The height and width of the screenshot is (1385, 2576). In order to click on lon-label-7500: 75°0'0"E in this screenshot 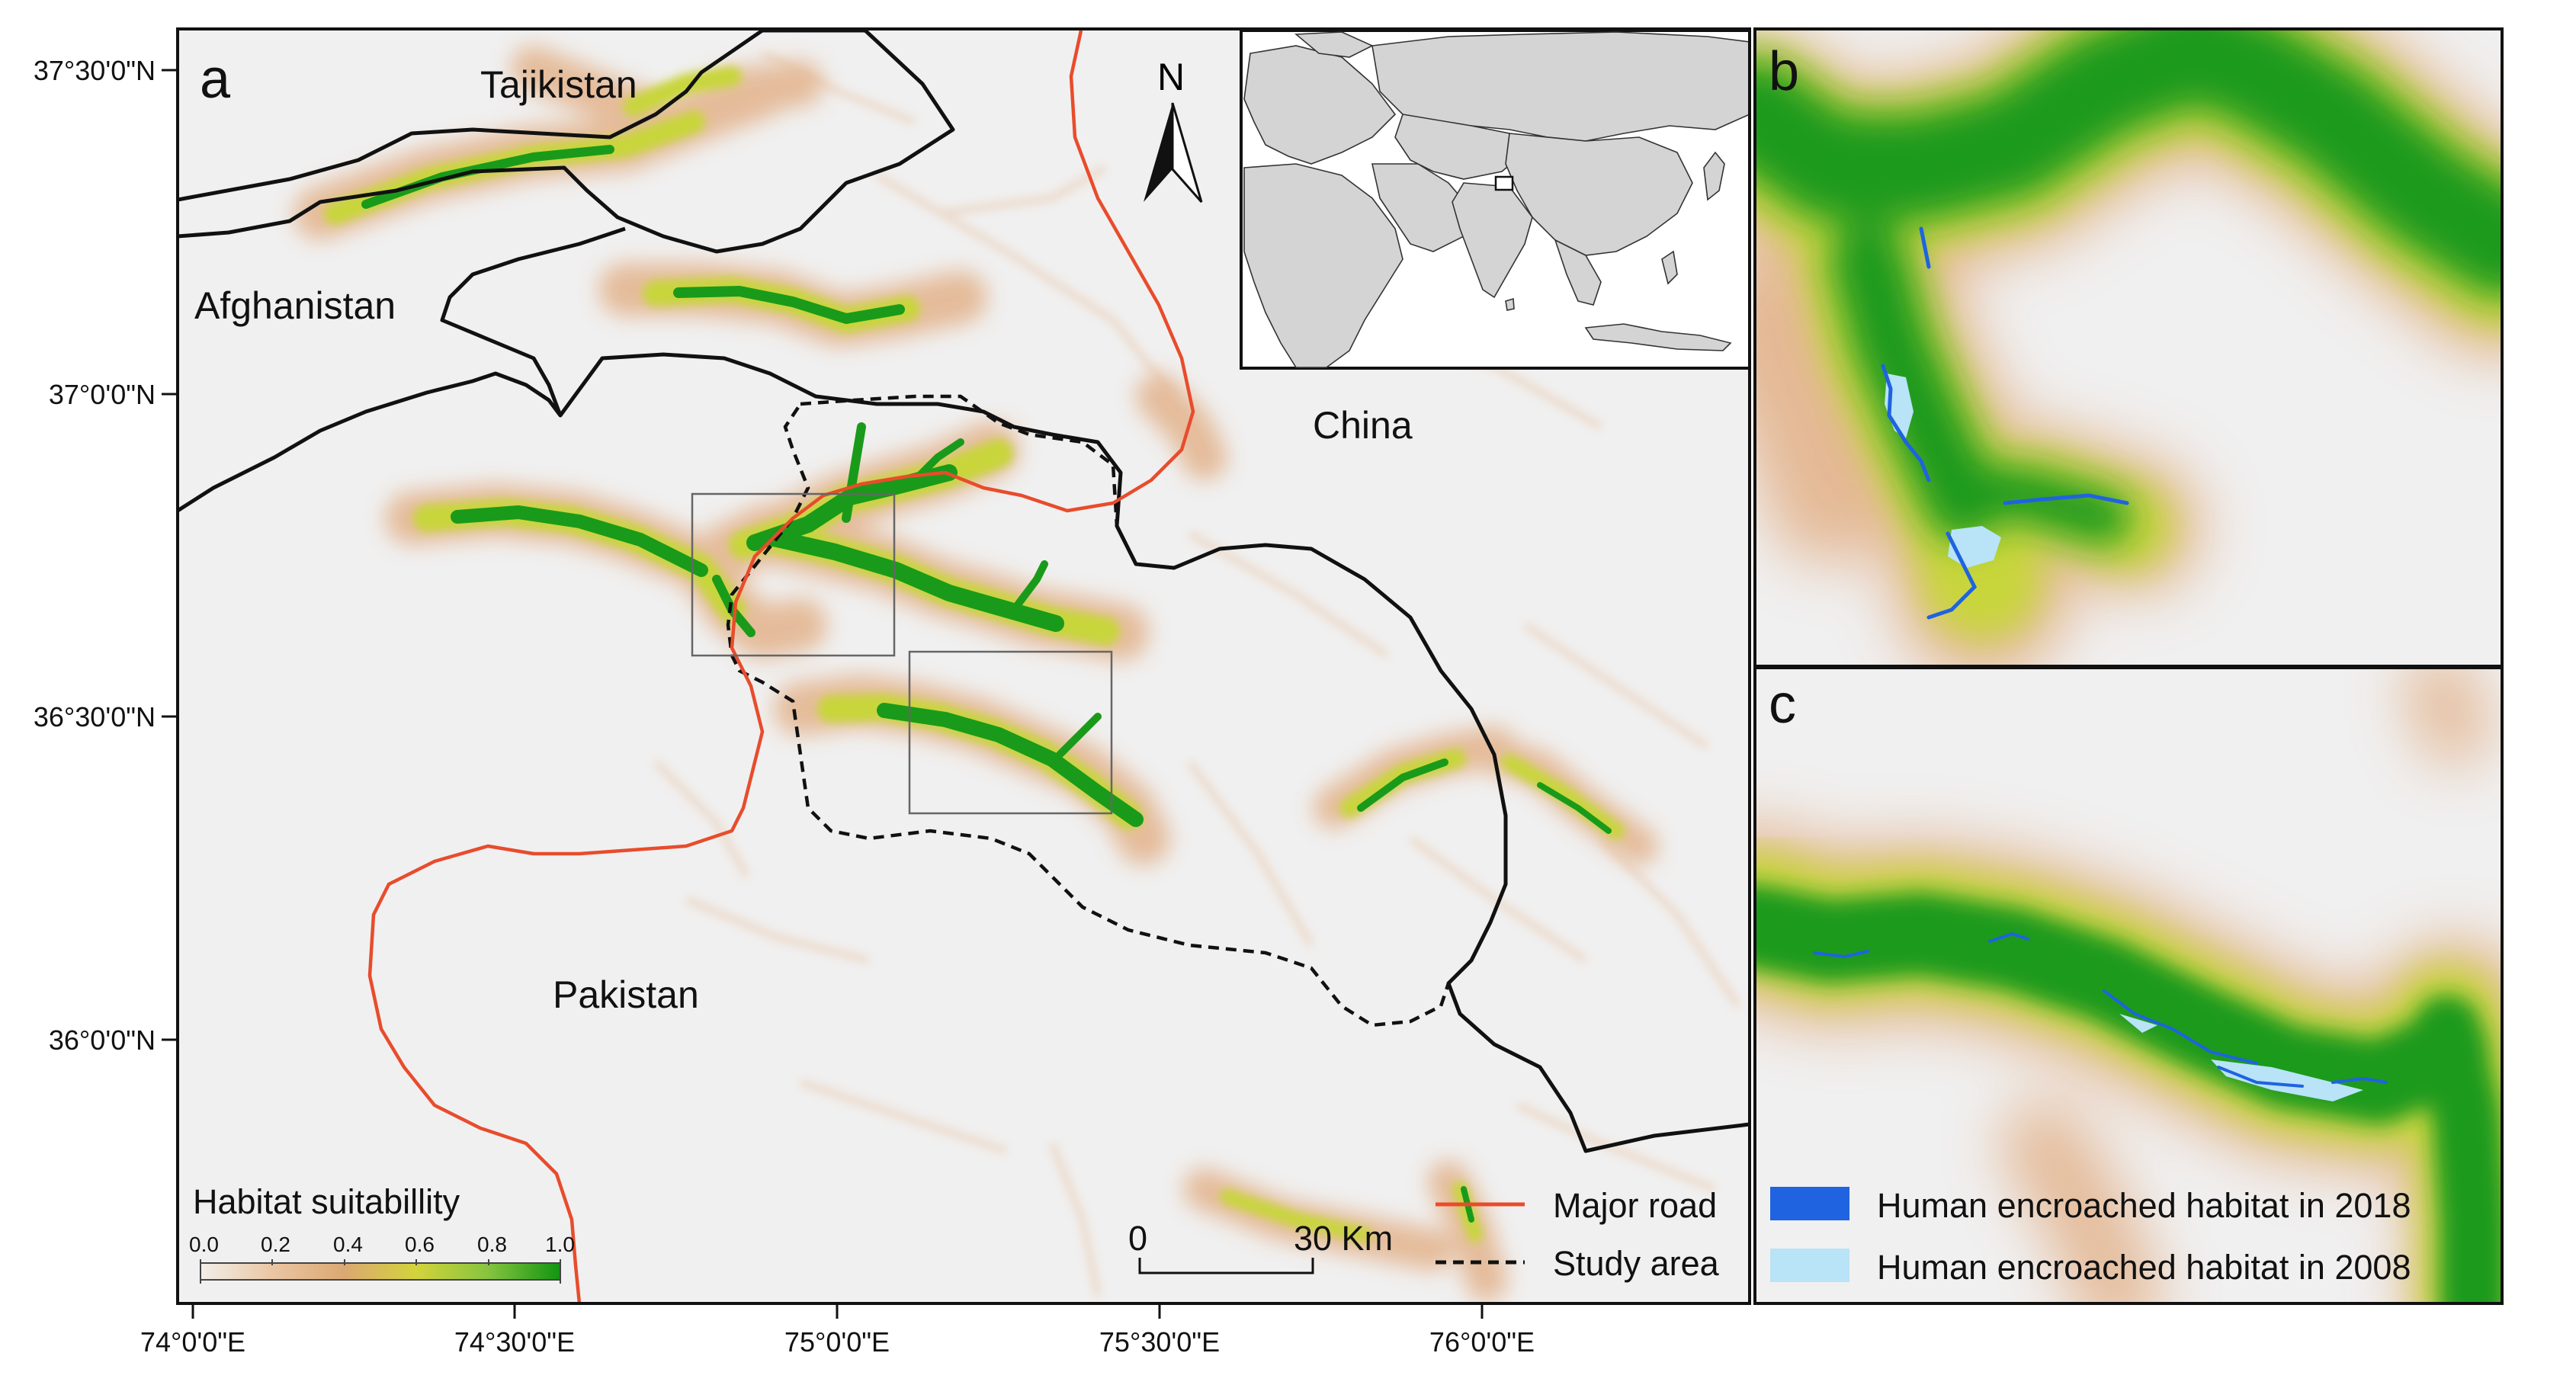, I will do `click(837, 1342)`.